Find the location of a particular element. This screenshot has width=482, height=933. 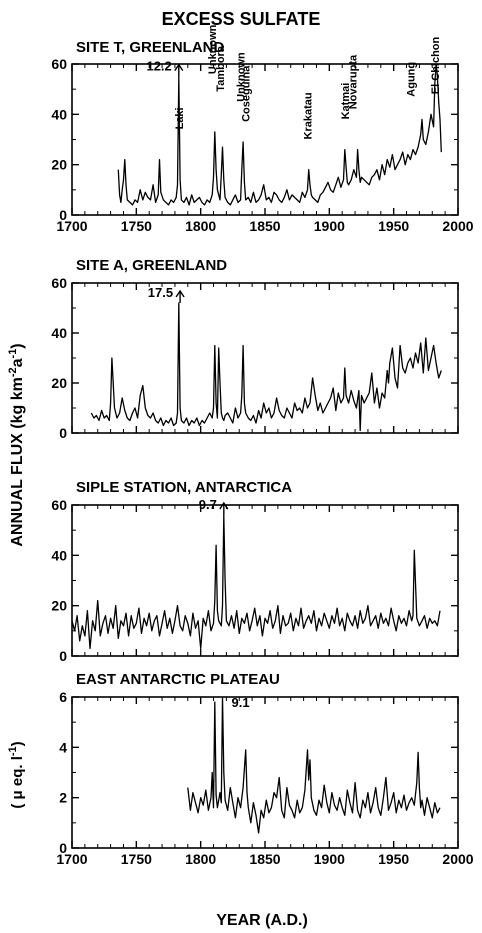

y-axis-label-upper: ANNUAL FLUX (kg km-2a-1) is located at coordinates (16, 444).